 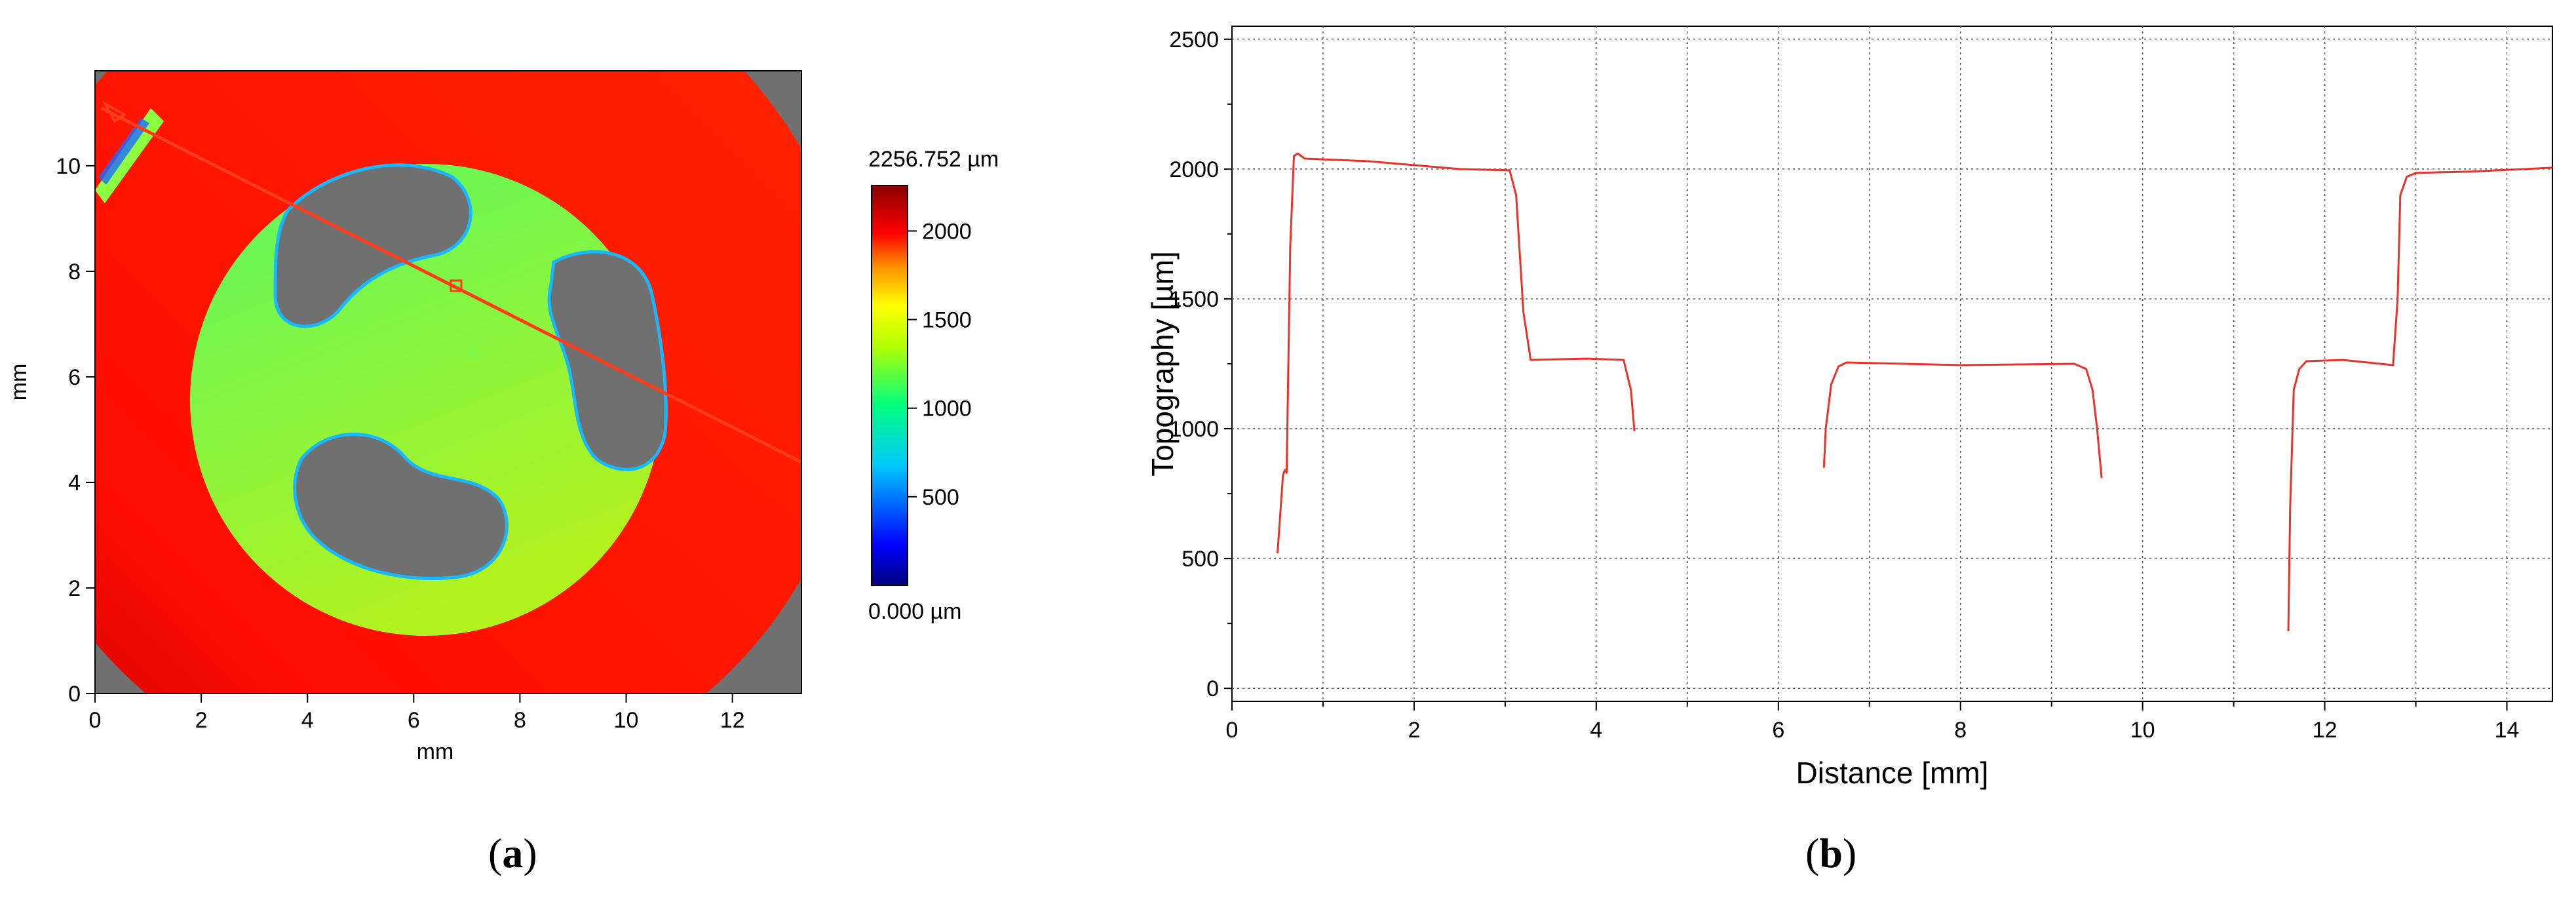 I want to click on x-tick-label-a-6: 12, so click(x=732, y=720).